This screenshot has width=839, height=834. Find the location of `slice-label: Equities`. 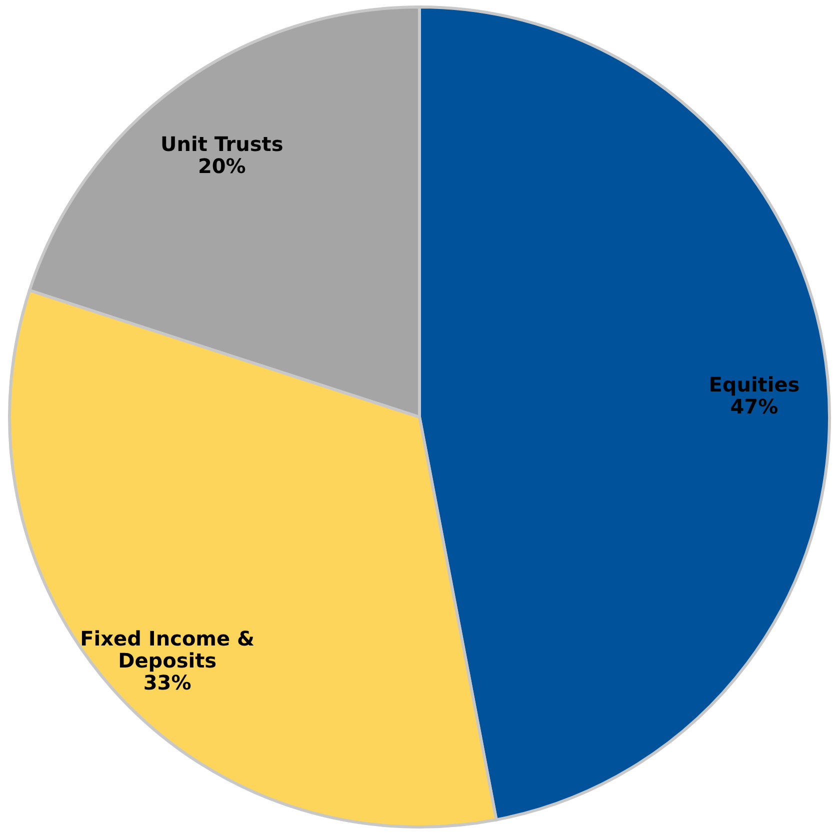

slice-label: Equities is located at coordinates (754, 384).